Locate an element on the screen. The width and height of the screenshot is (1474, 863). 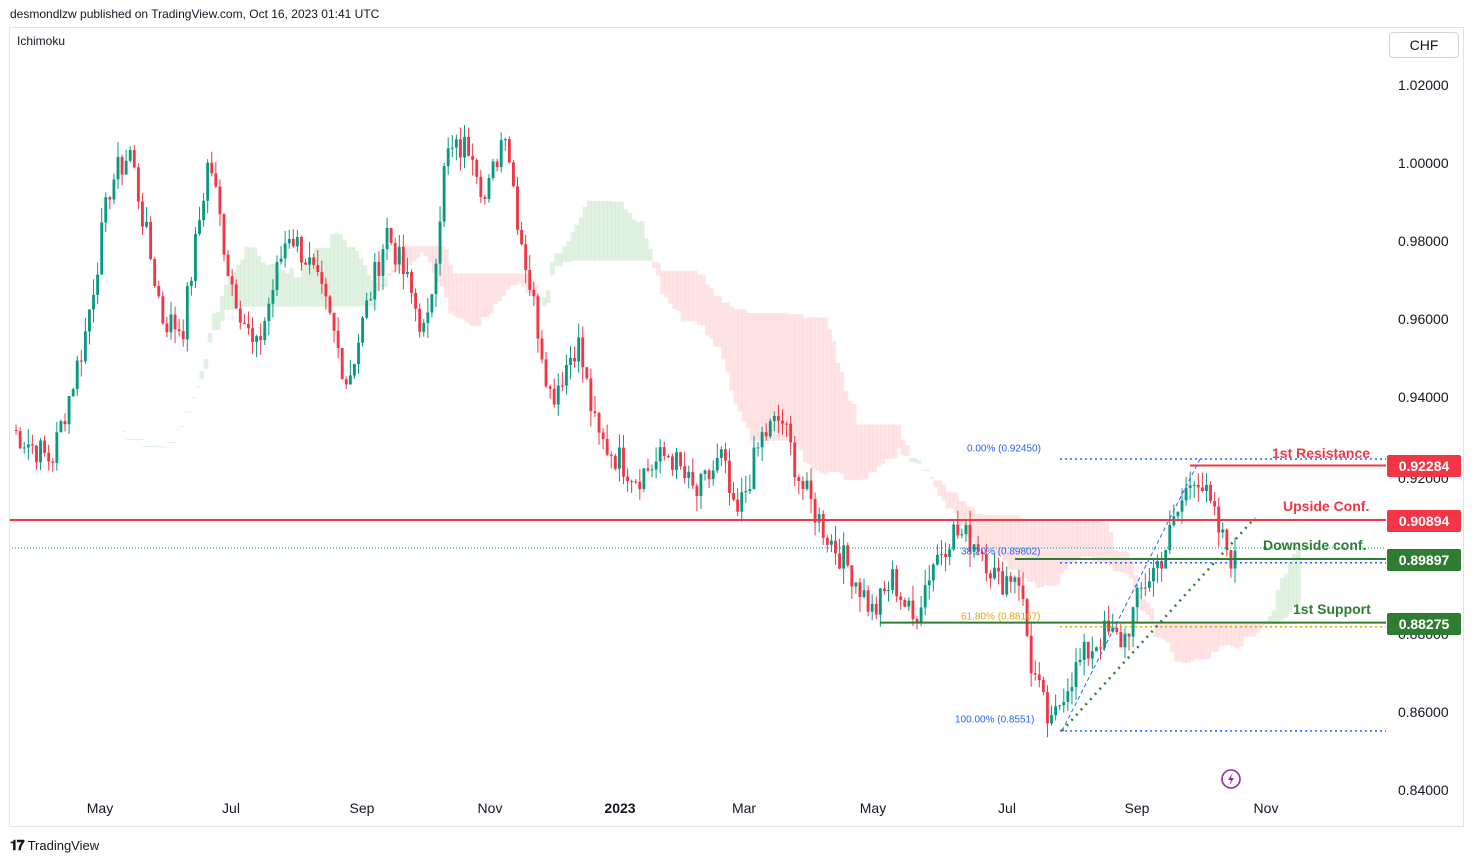
currency-button: CHF is located at coordinates (1424, 45).